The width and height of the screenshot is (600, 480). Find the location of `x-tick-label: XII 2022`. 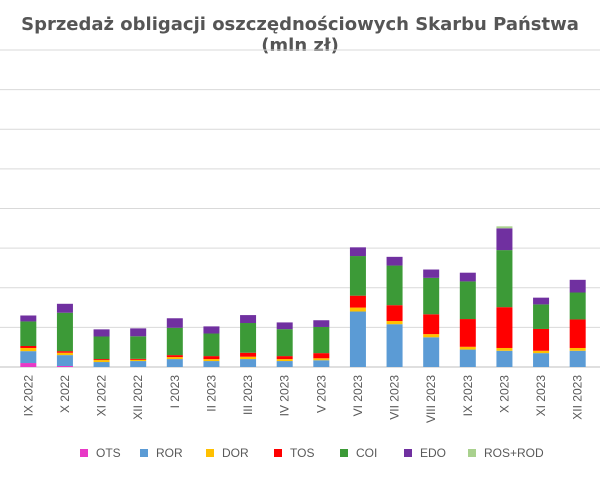

x-tick-label: XII 2022 is located at coordinates (138, 397).